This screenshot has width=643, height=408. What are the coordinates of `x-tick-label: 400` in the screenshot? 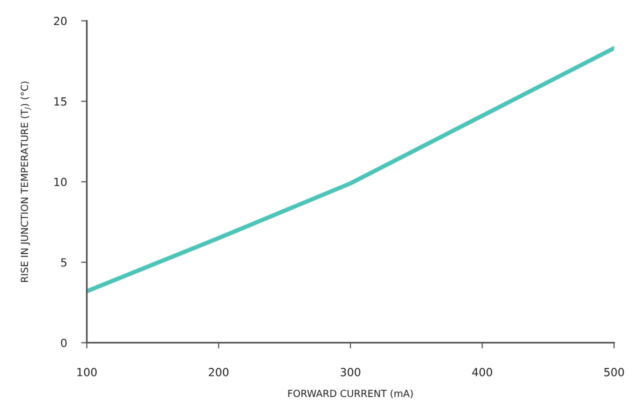 It's located at (482, 372).